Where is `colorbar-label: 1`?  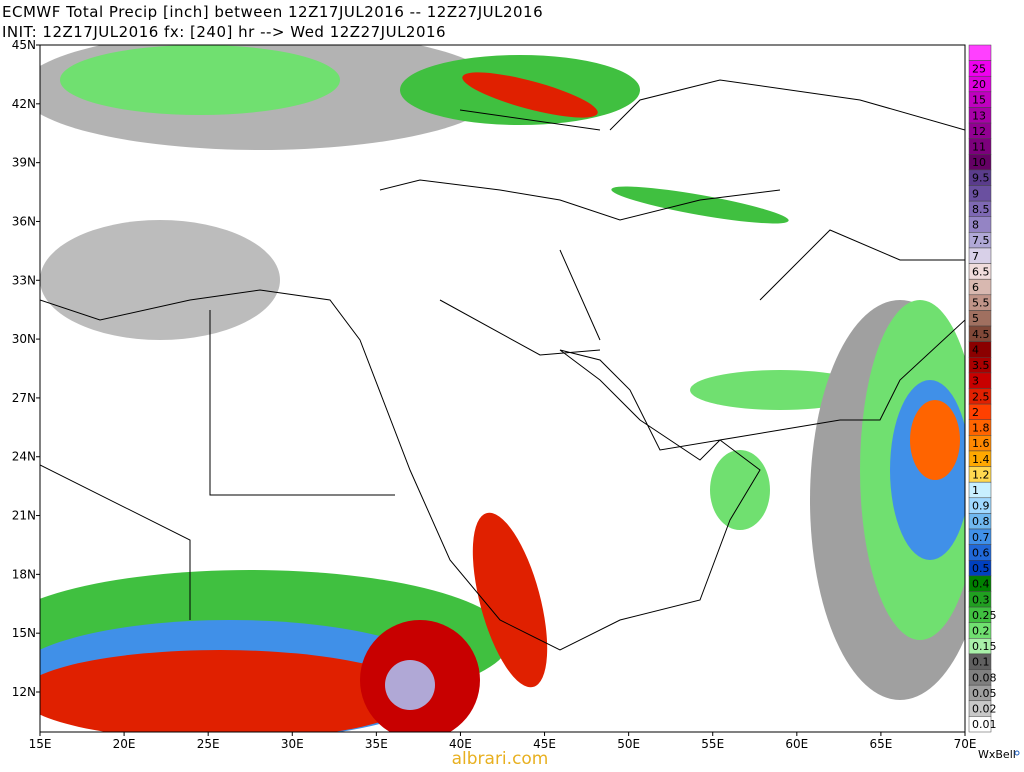 colorbar-label: 1 is located at coordinates (975, 490).